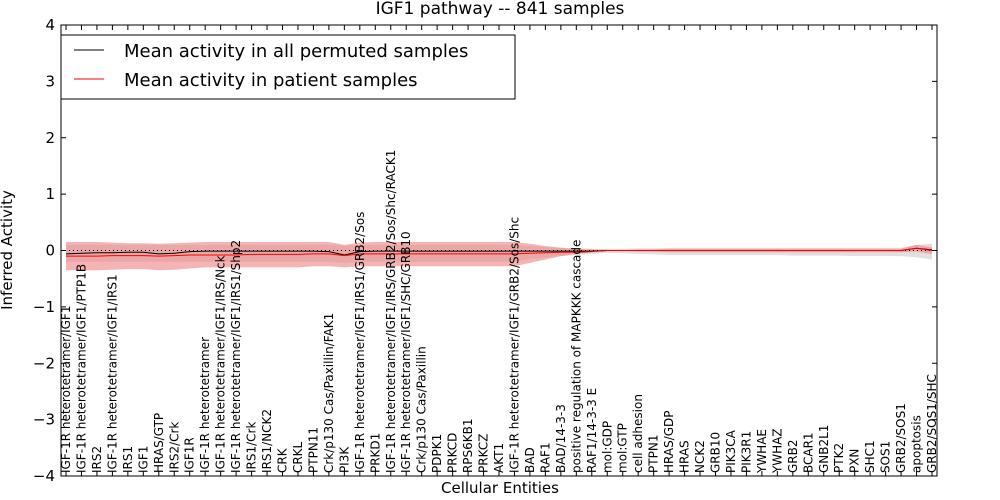  Describe the element at coordinates (500, 9) in the screenshot. I see `chart-title: IGF1 pathway -- 841 samples` at that location.